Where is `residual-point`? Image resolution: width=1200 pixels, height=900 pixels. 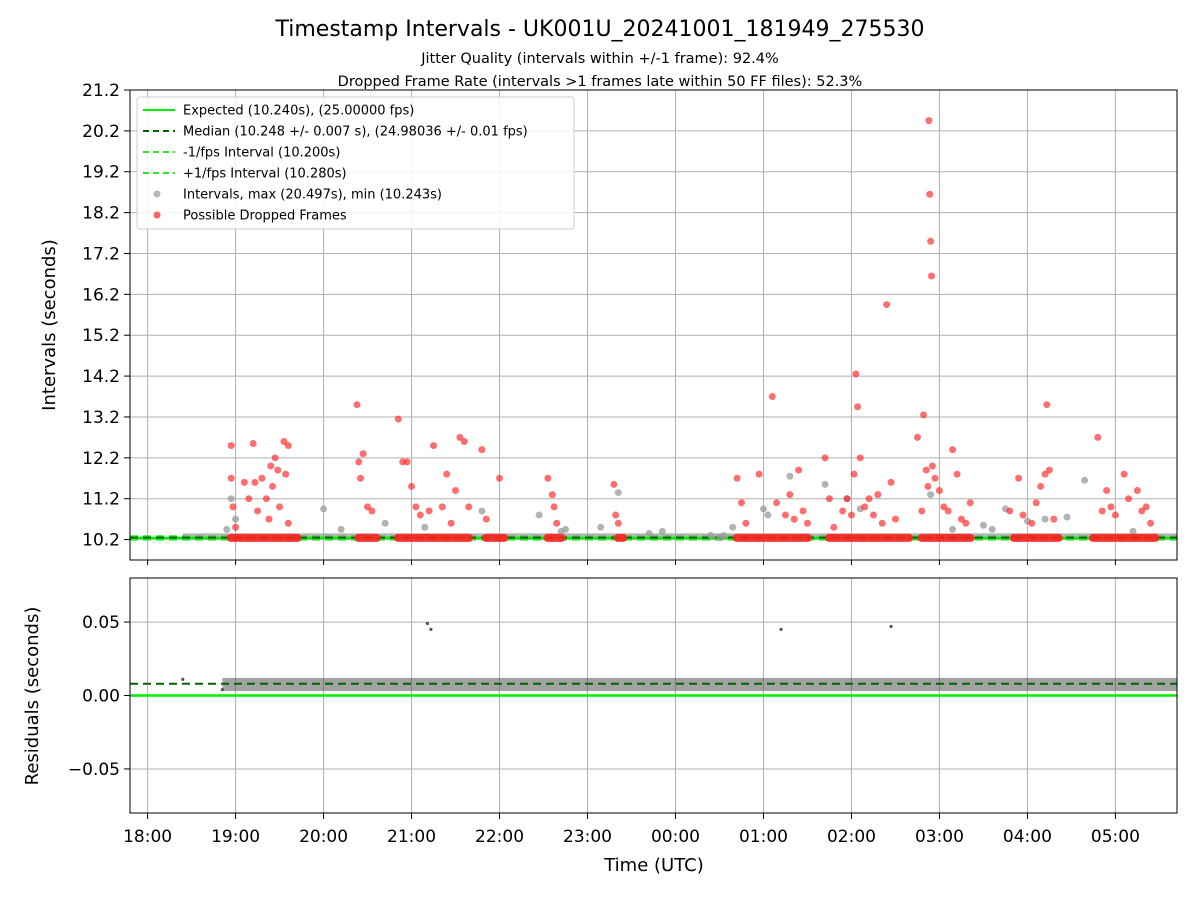
residual-point is located at coordinates (183, 679).